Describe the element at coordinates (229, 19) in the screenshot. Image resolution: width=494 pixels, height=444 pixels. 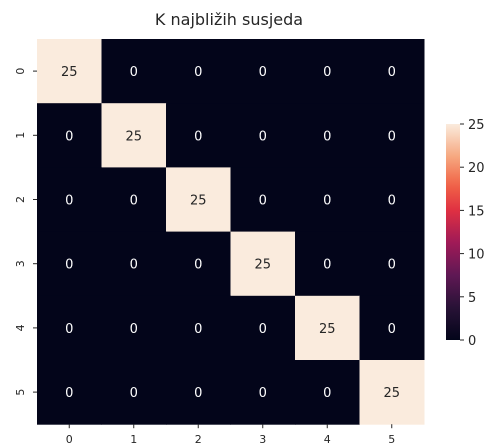
I see `chart-title: K najbližih susjeda` at that location.